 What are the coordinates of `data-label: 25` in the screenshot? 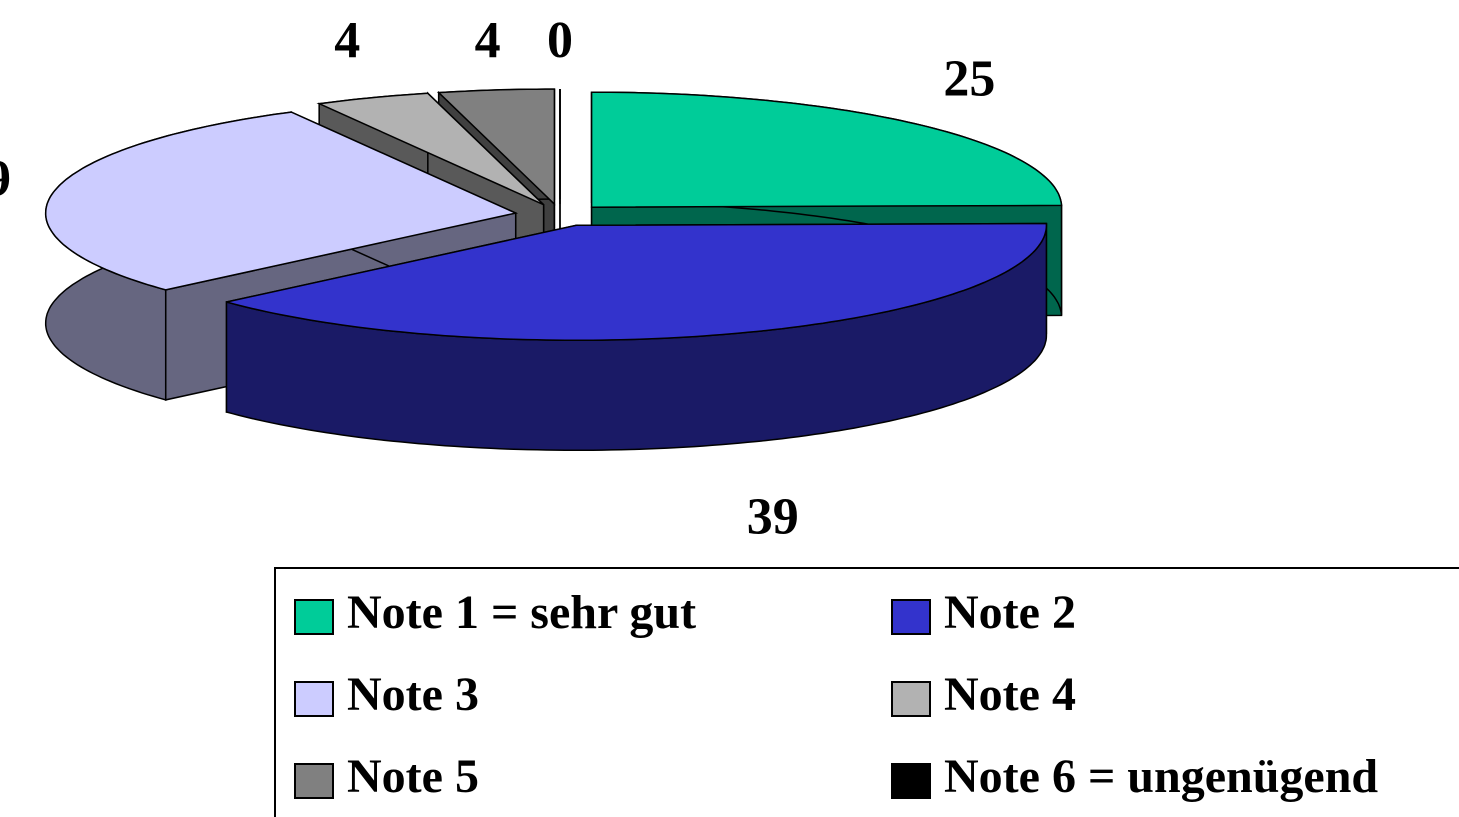 It's located at (969, 79).